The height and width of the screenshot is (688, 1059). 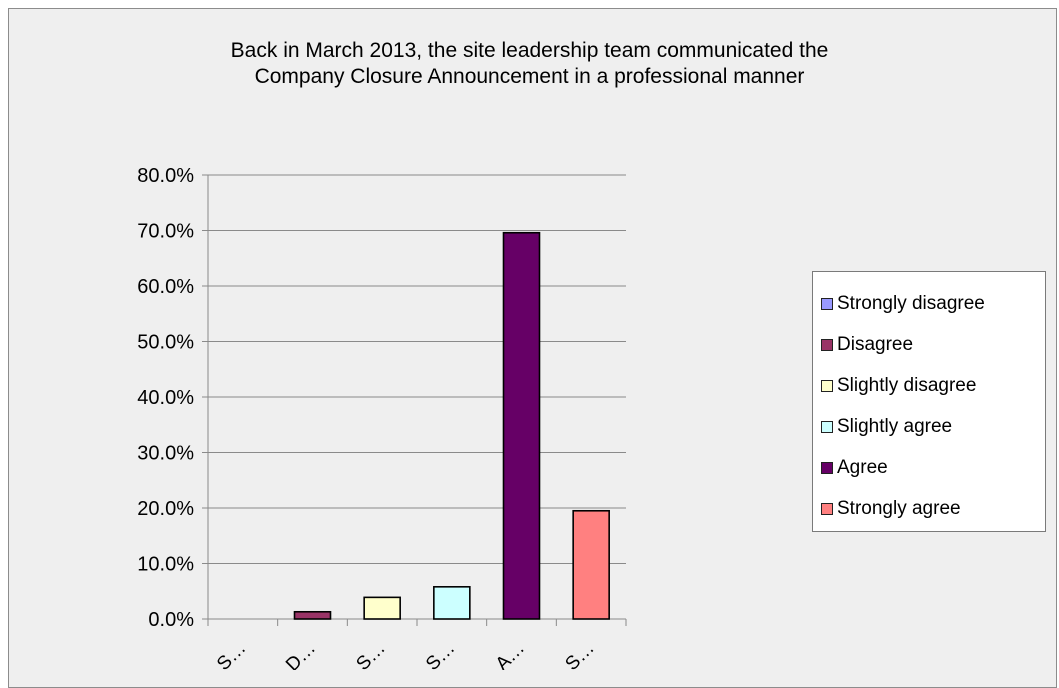 What do you see at coordinates (165, 287) in the screenshot?
I see `y-tick-label: 60.0%` at bounding box center [165, 287].